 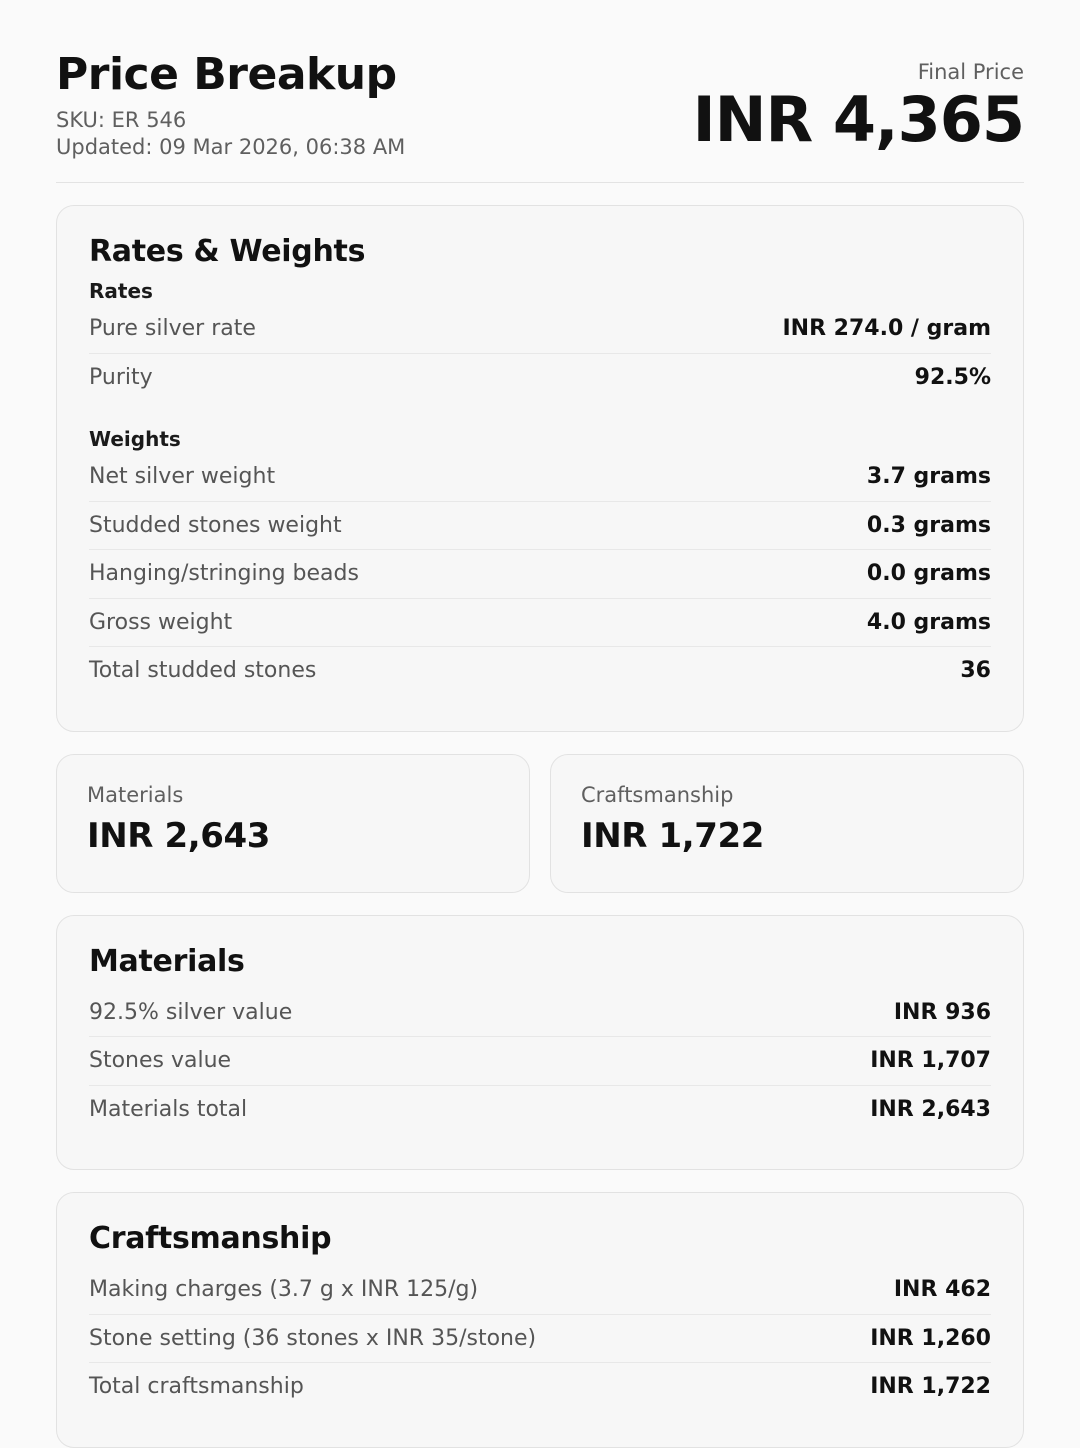 What do you see at coordinates (942, 1290) in the screenshot?
I see `row-value: INR 462` at bounding box center [942, 1290].